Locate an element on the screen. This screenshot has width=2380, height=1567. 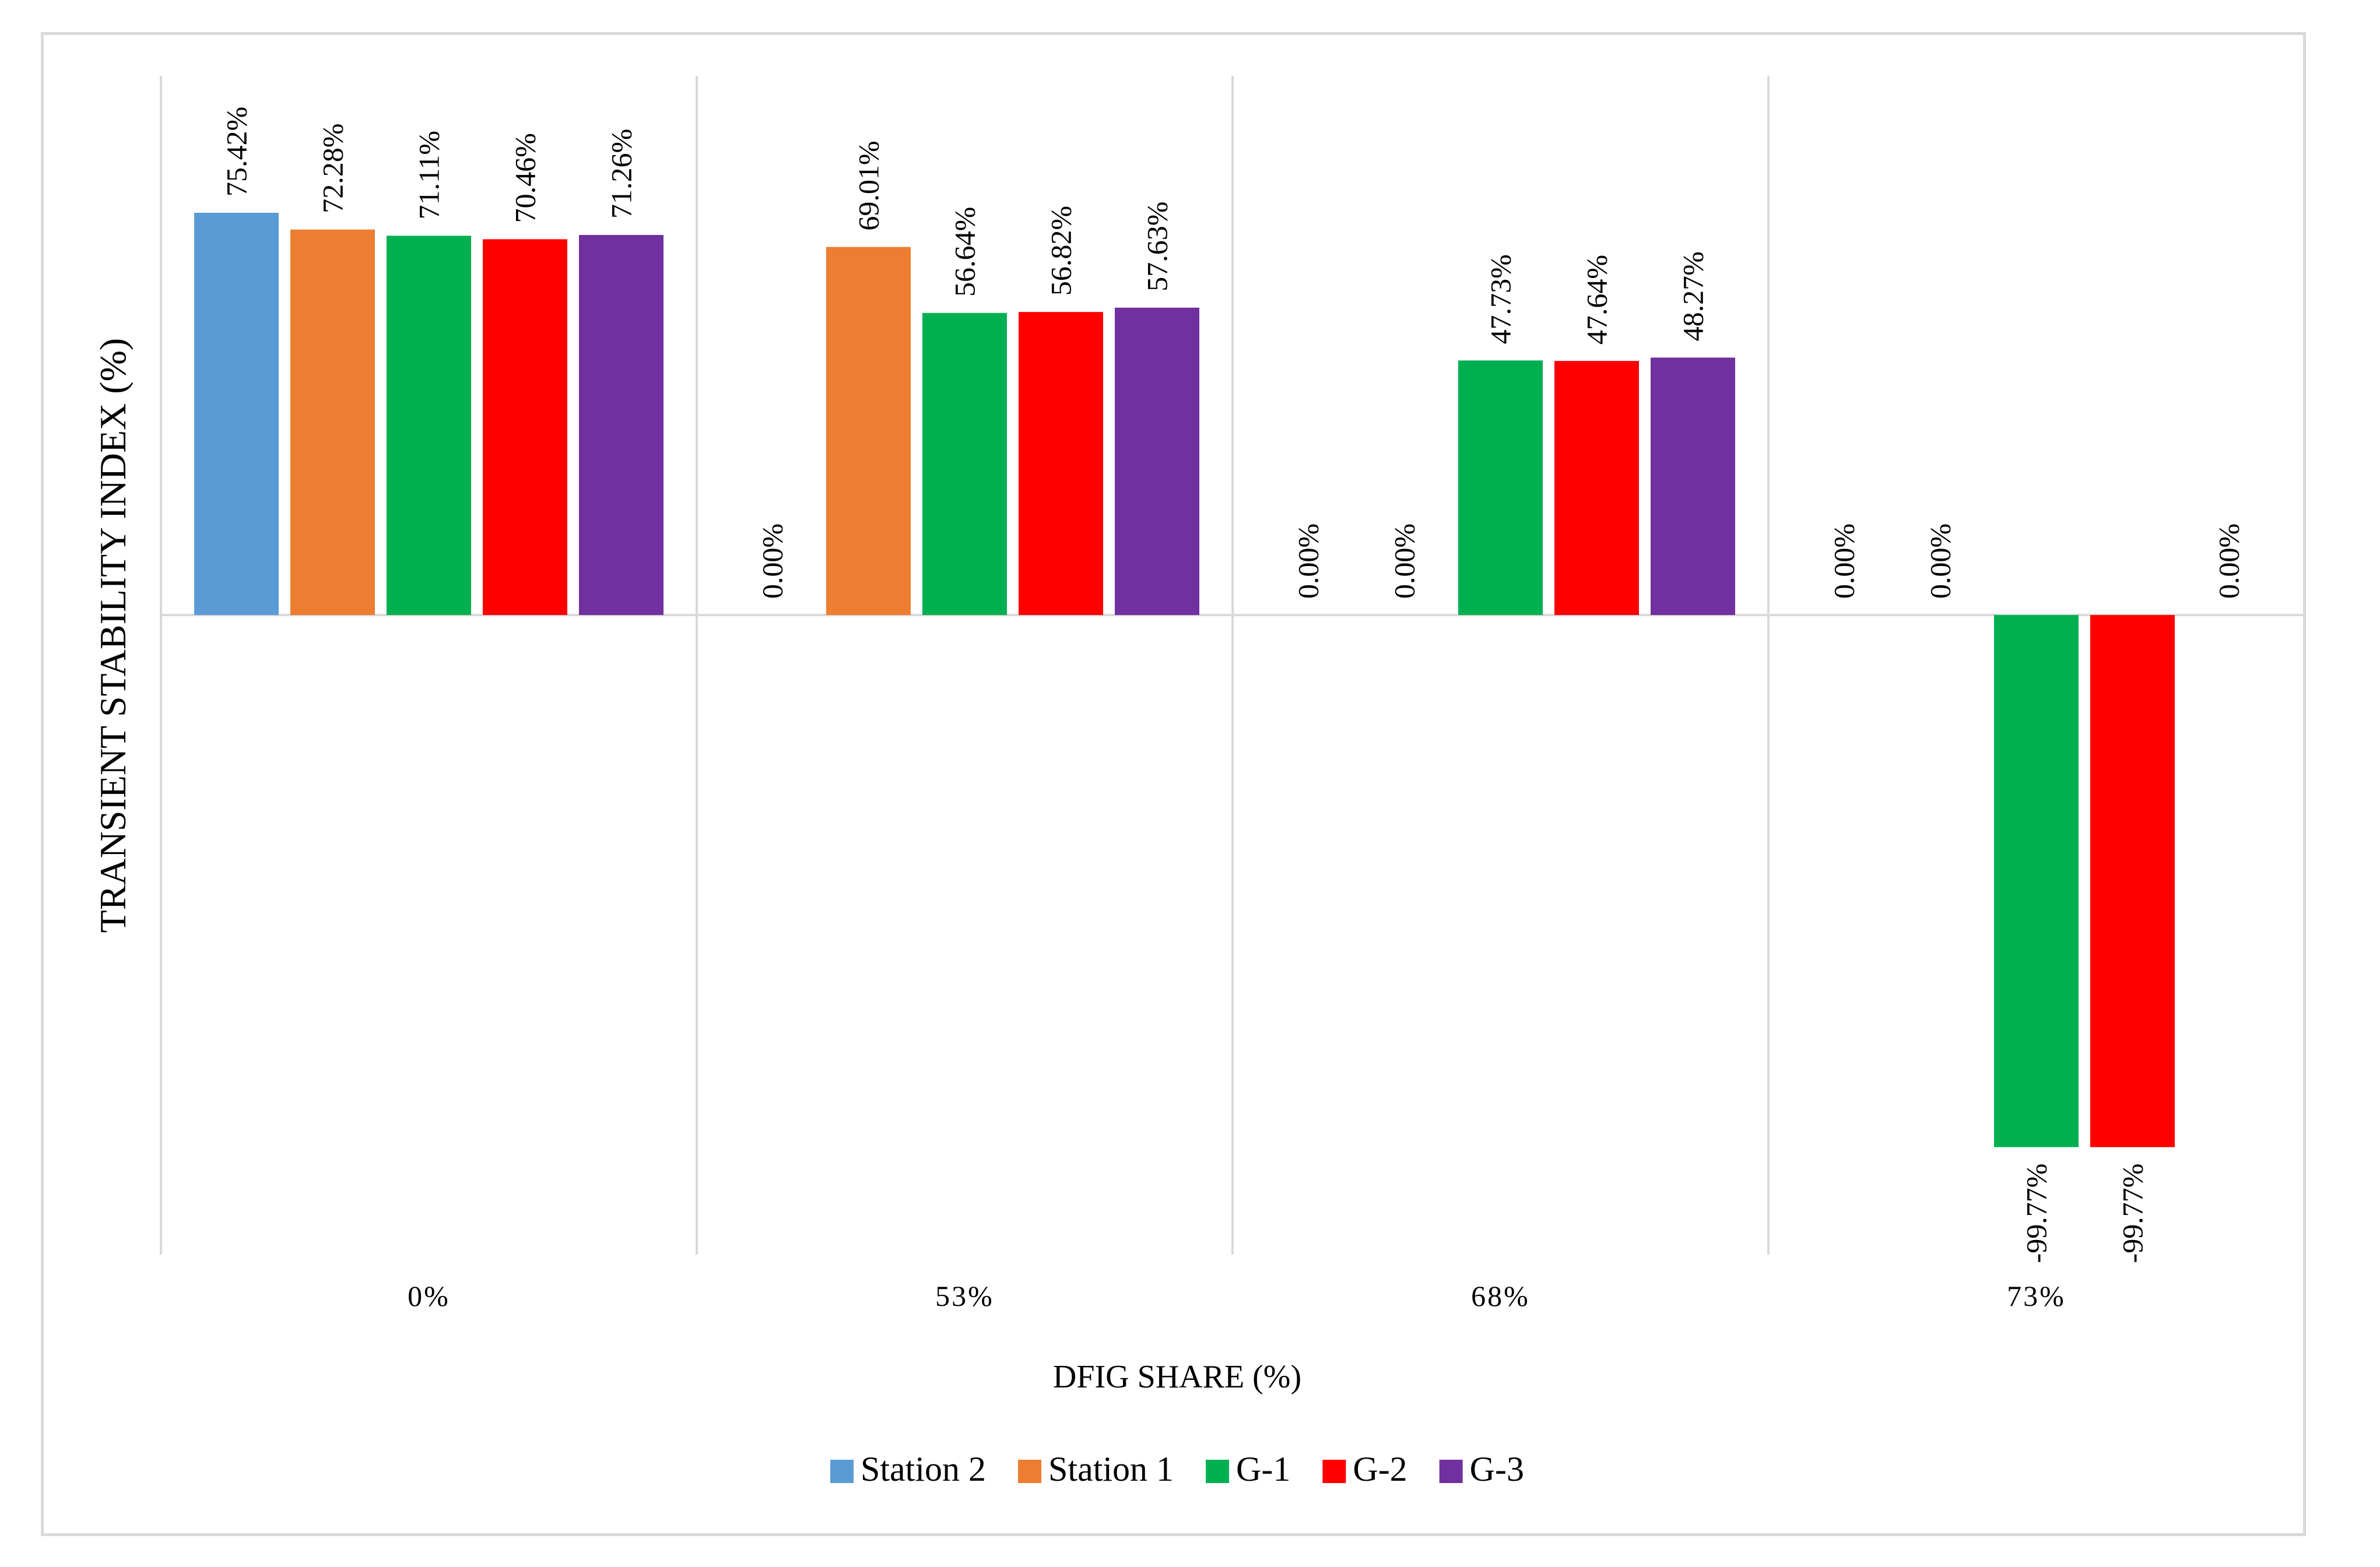
legend-item-g-1: G-1 is located at coordinates (1248, 1469).